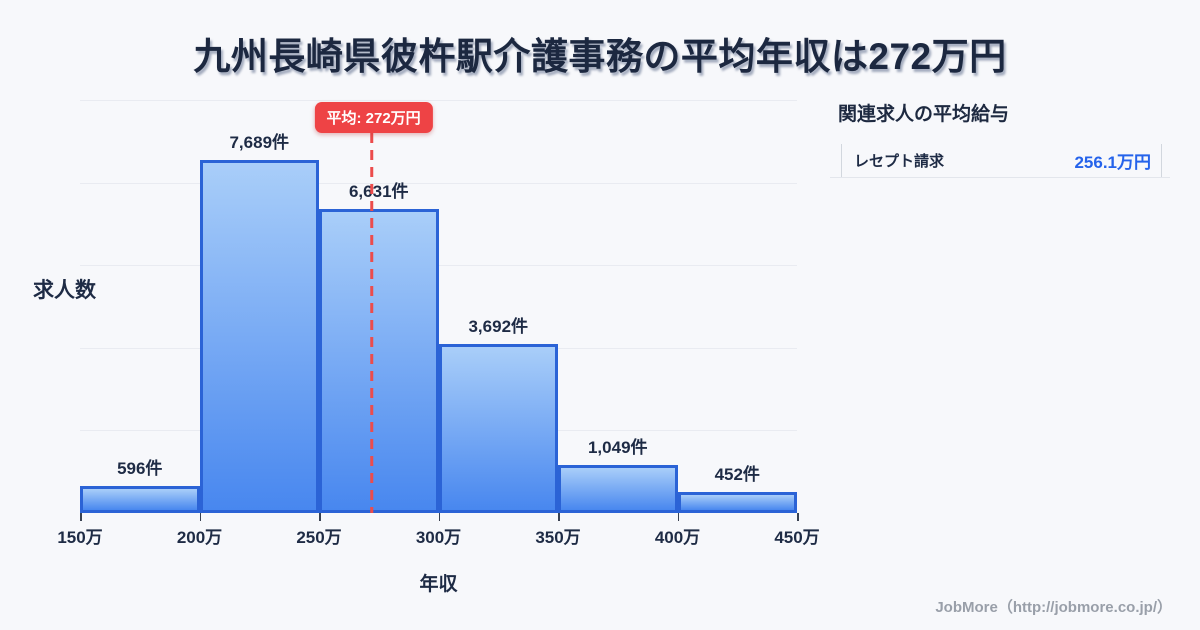  Describe the element at coordinates (737, 475) in the screenshot. I see `bar-value-label: 452件` at that location.